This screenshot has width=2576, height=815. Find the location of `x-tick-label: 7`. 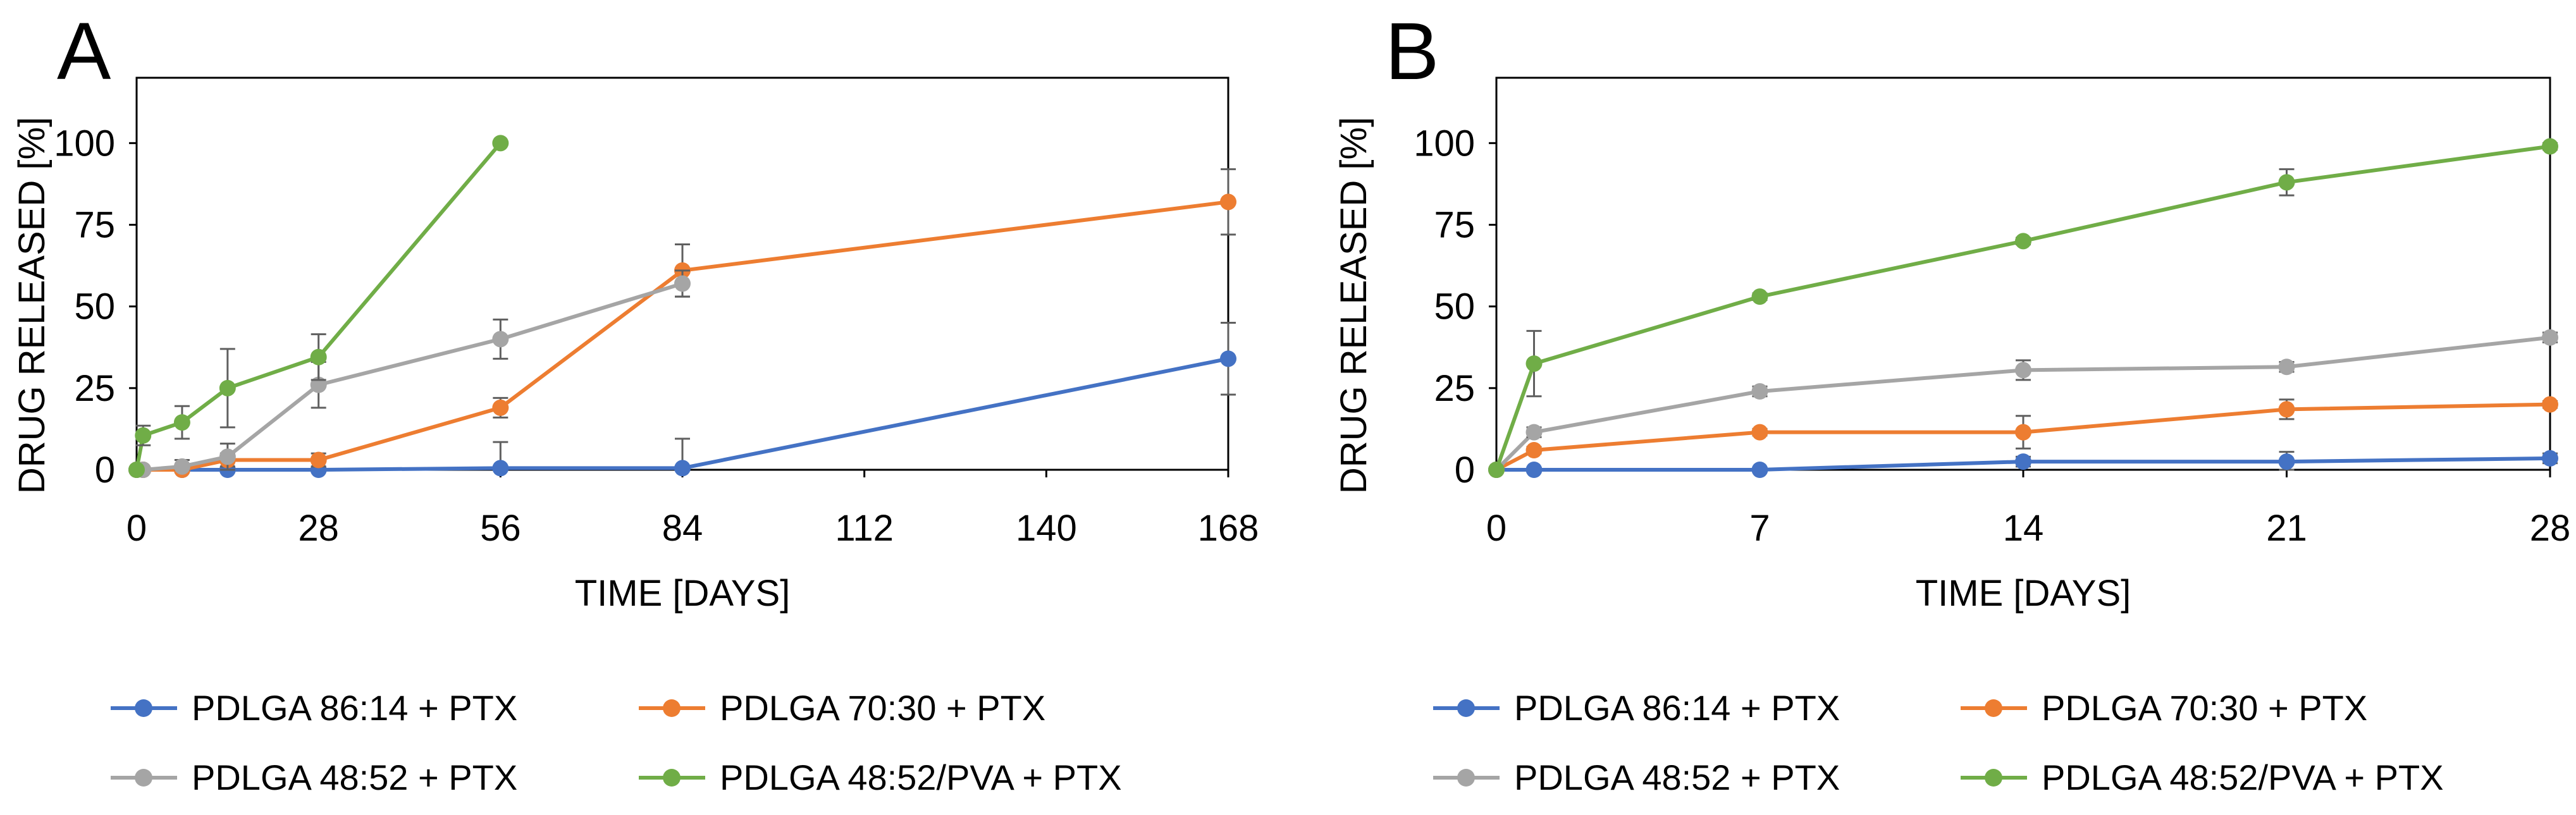

x-tick-label: 7 is located at coordinates (1759, 528).